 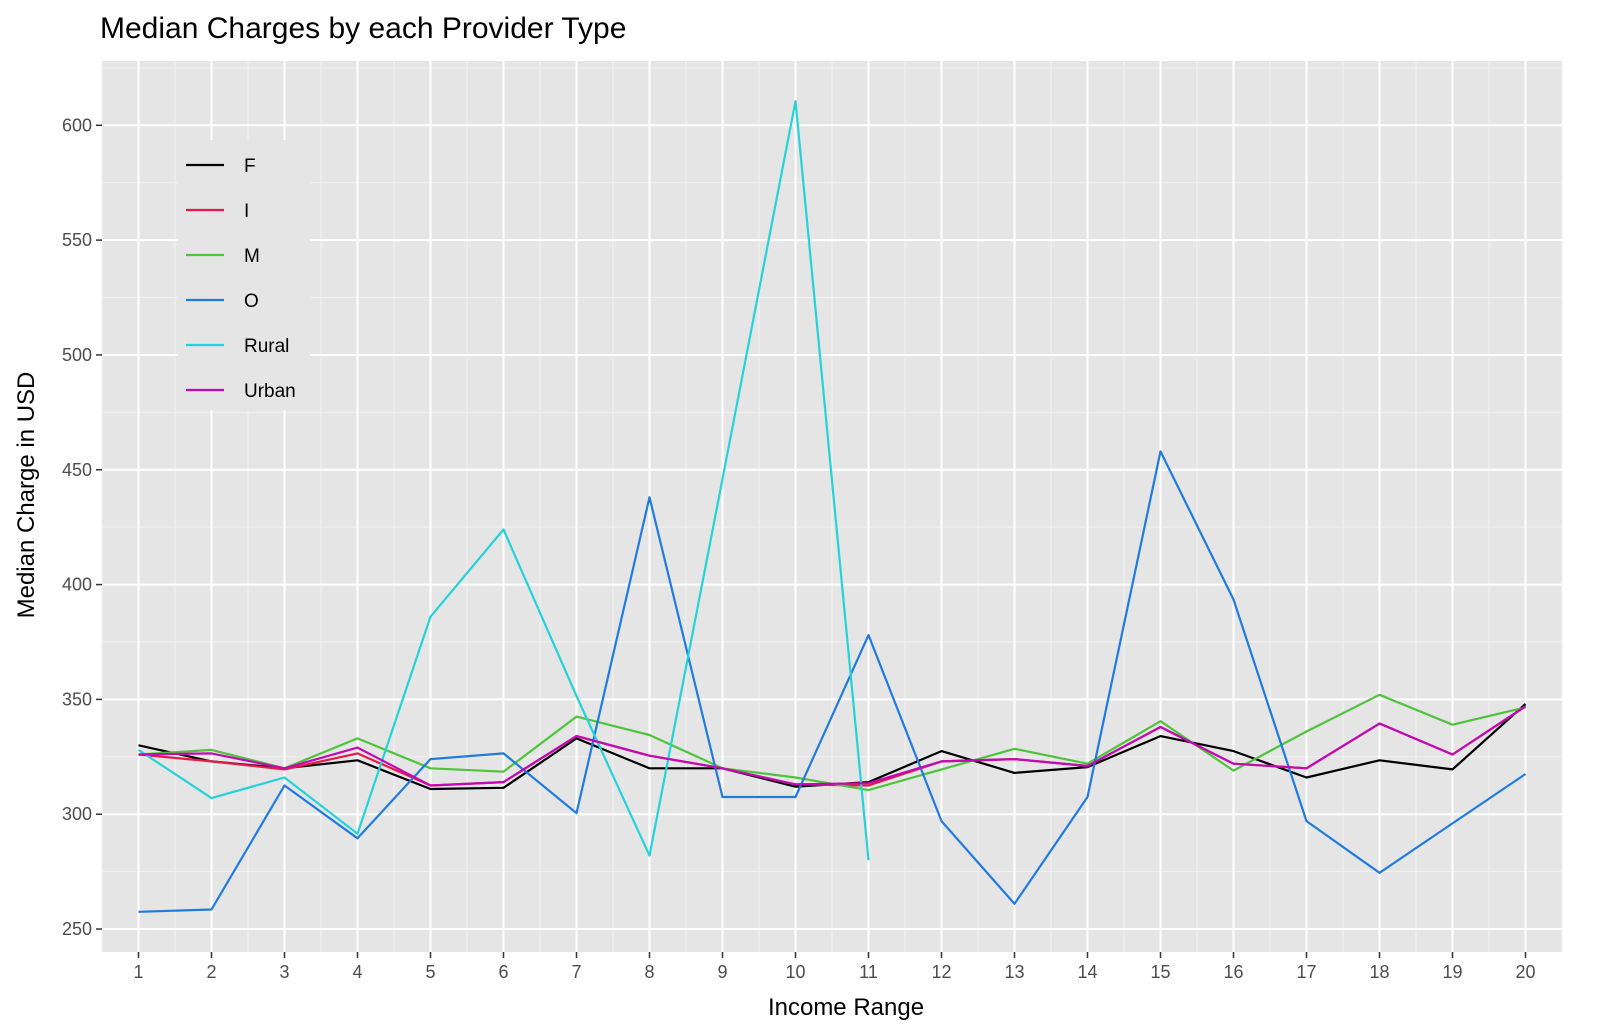 What do you see at coordinates (503, 972) in the screenshot?
I see `x-tick-label: 6` at bounding box center [503, 972].